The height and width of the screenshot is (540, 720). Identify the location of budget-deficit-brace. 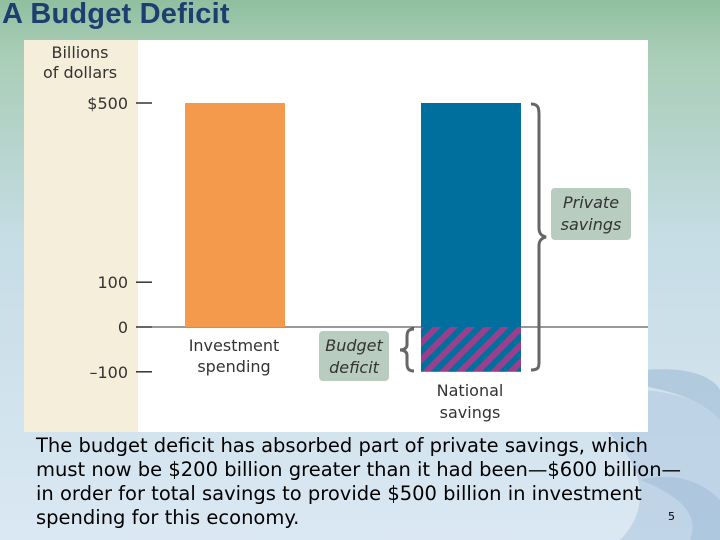
(407, 350).